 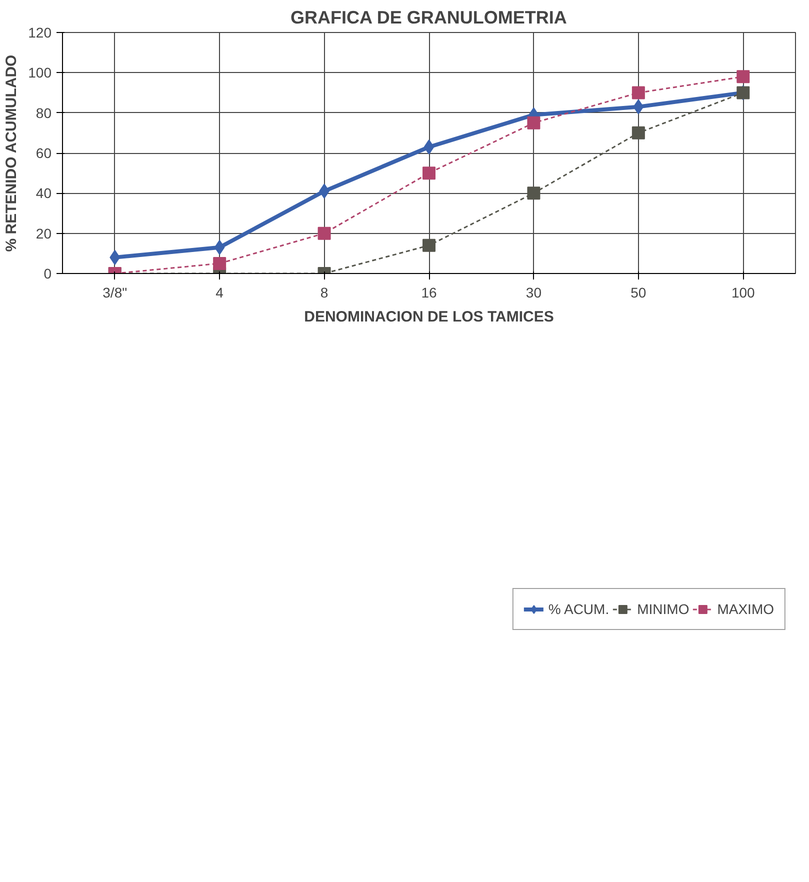 I want to click on x-tick-label: 3/8", so click(x=115, y=292).